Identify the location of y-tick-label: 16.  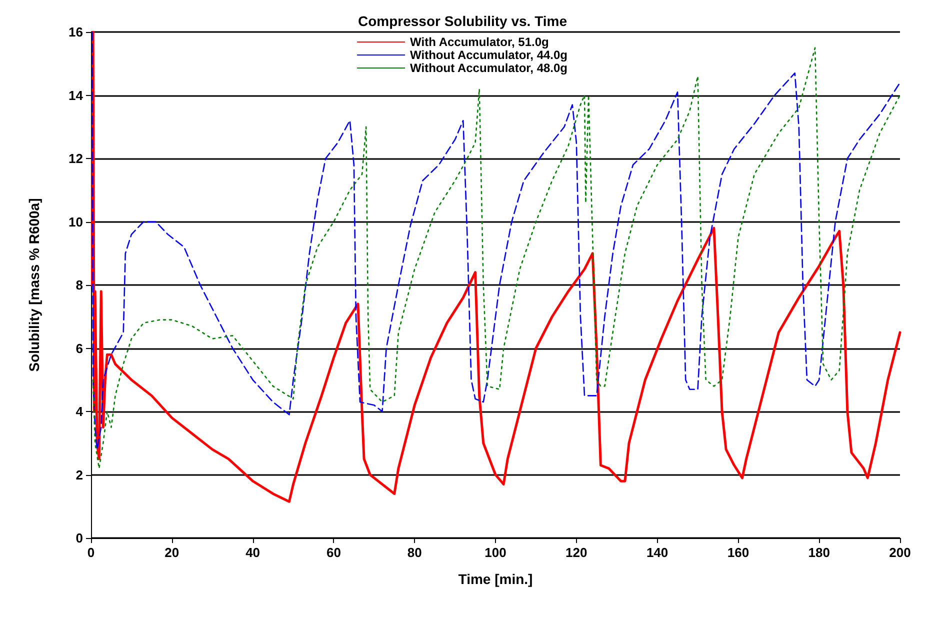
(75, 32).